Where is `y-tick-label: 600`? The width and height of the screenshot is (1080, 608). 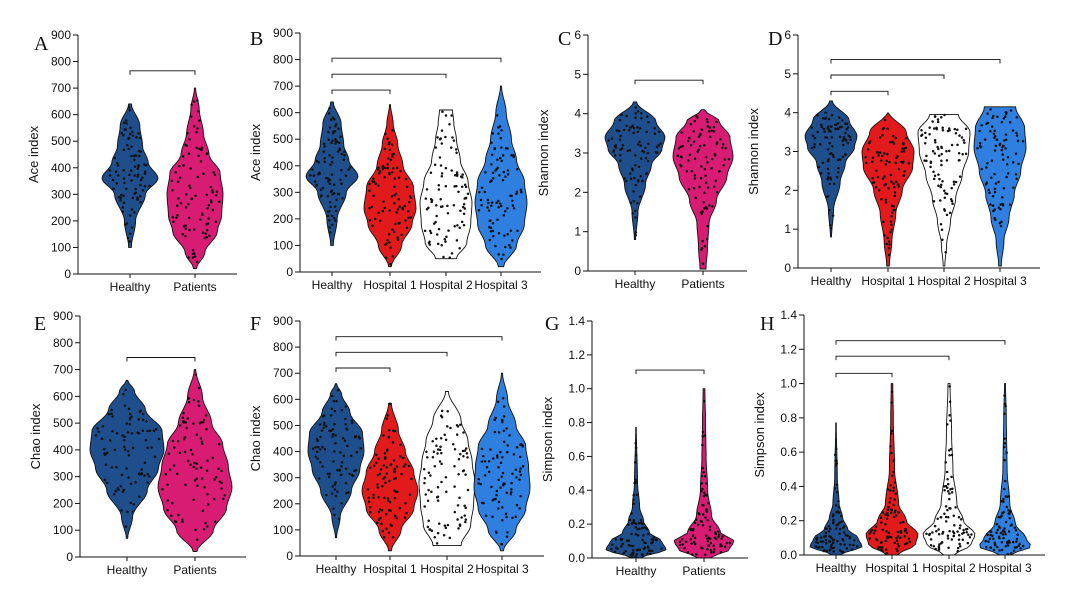 y-tick-label: 600 is located at coordinates (283, 399).